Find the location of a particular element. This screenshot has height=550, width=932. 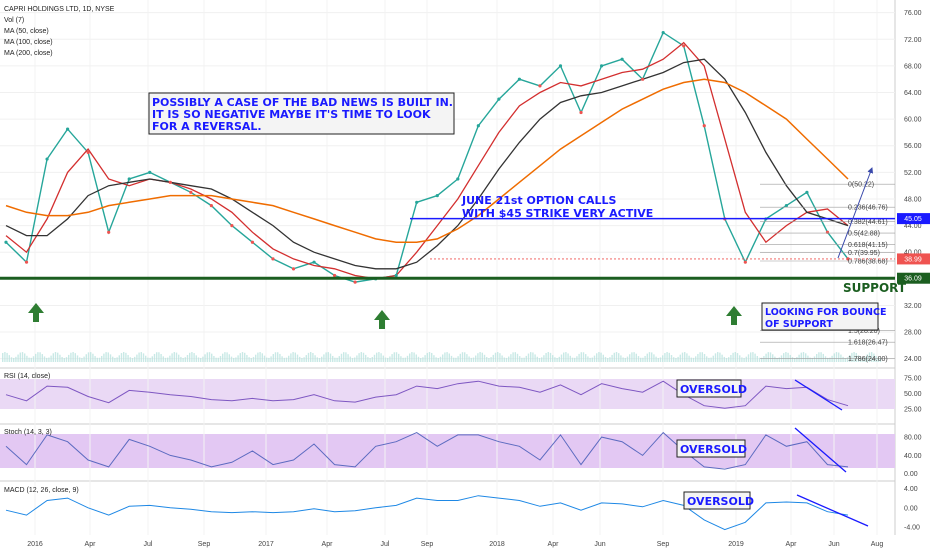

fib-label: 0.5(42.88) is located at coordinates (864, 234).